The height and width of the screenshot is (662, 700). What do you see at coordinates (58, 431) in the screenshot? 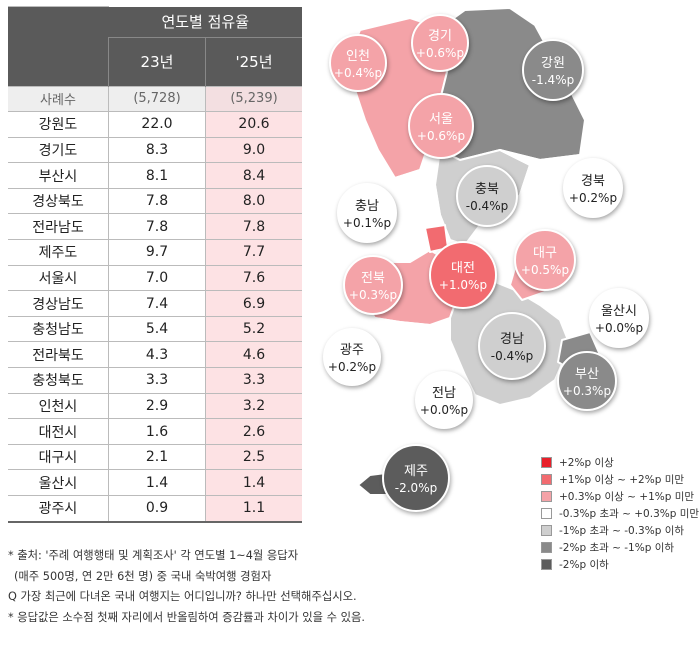
I see `region-cell: 대전시` at bounding box center [58, 431].